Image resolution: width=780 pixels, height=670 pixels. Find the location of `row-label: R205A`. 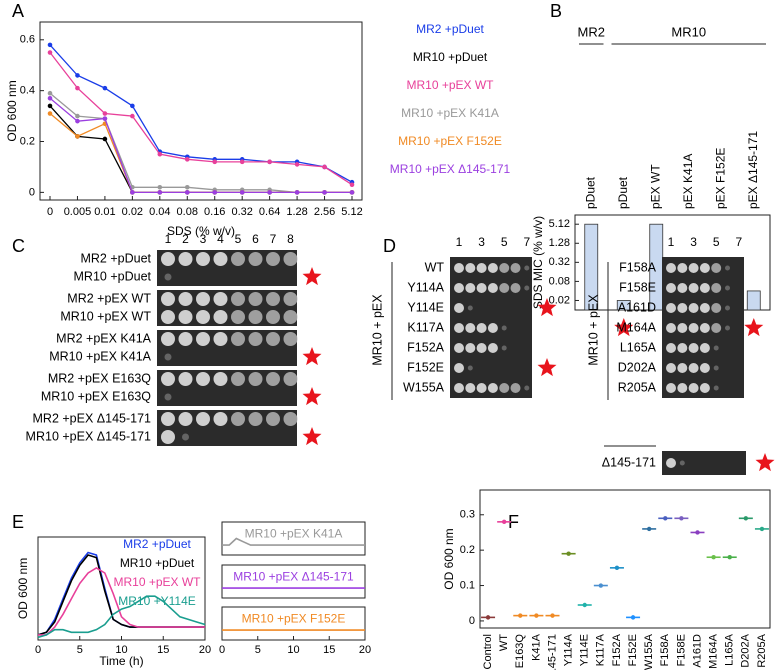

row-label: R205A is located at coordinates (637, 387).